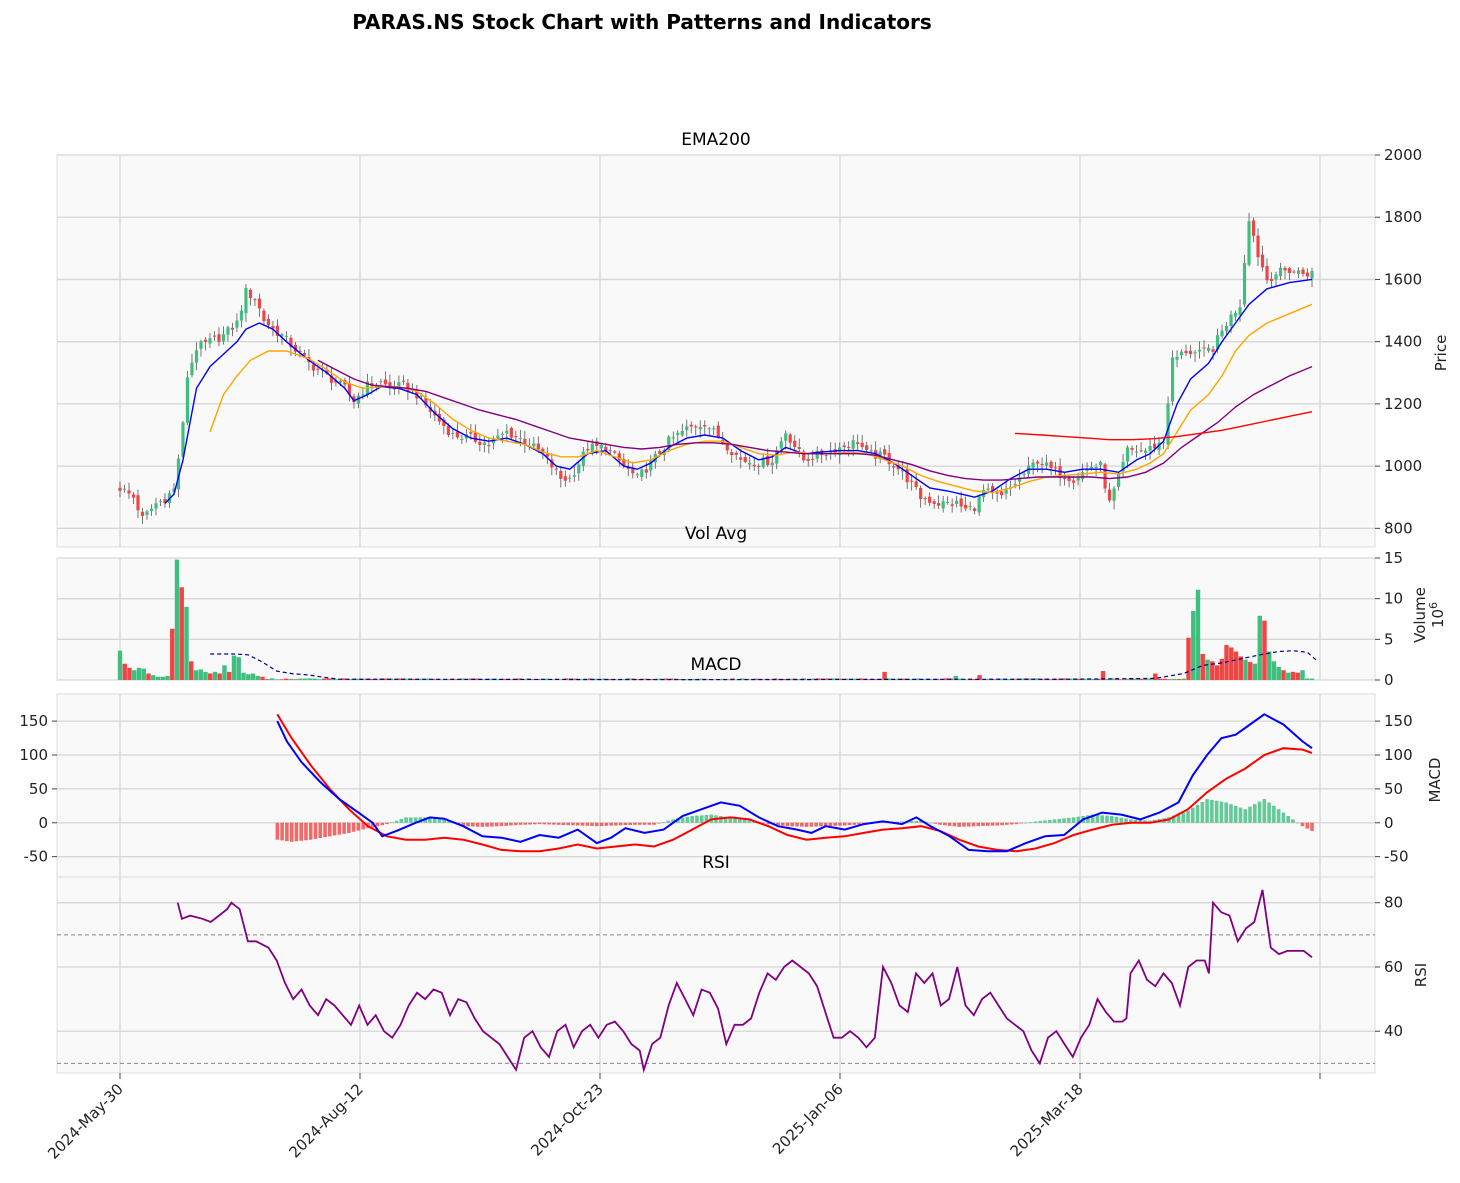 This screenshot has height=1183, width=1460. I want to click on ema50-line, so click(815, 420).